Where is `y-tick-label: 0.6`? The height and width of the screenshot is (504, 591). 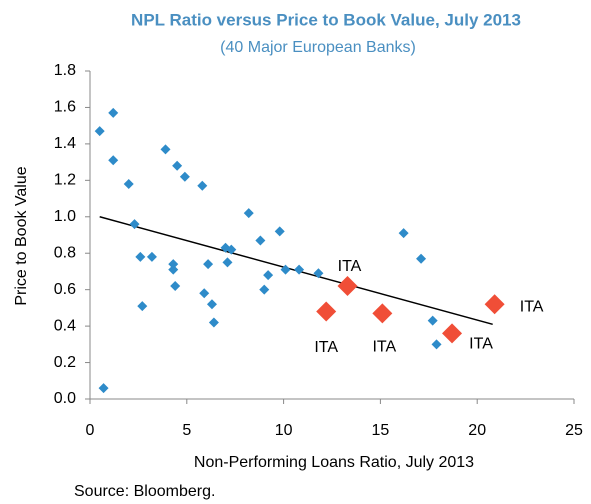
y-tick-label: 0.6 is located at coordinates (65, 289).